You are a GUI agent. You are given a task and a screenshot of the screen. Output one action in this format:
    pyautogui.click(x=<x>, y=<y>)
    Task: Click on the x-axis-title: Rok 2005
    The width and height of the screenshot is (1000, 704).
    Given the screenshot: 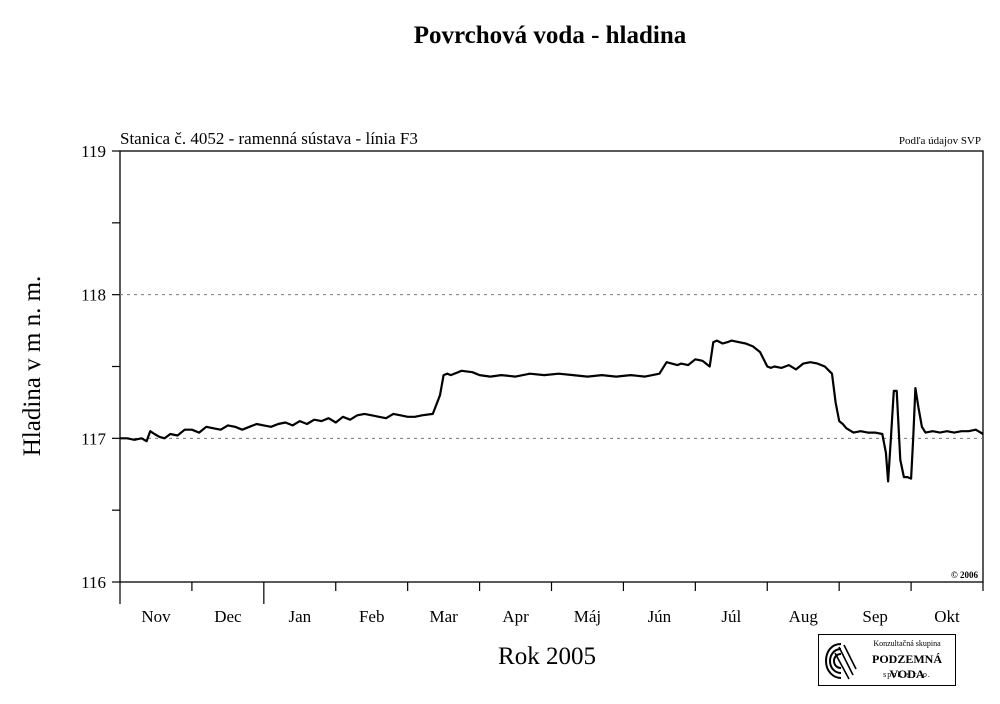 What is the action you would take?
    pyautogui.click(x=547, y=656)
    